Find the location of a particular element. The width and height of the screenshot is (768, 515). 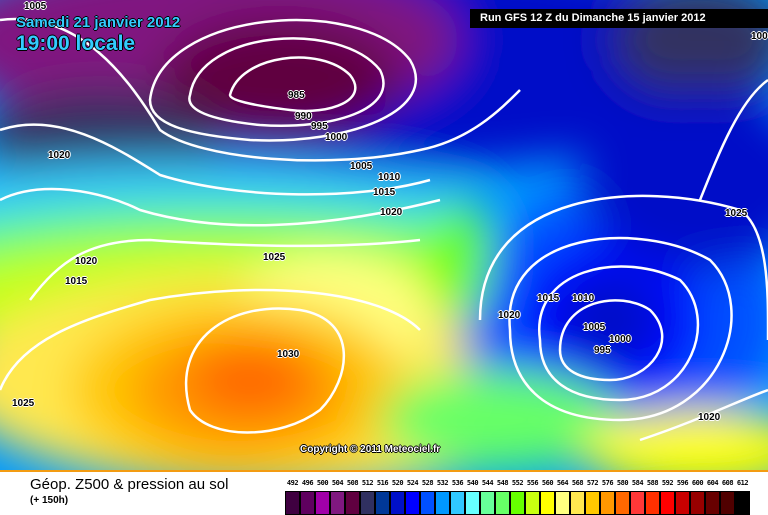

legend-tick-label: 492 is located at coordinates (292, 483).